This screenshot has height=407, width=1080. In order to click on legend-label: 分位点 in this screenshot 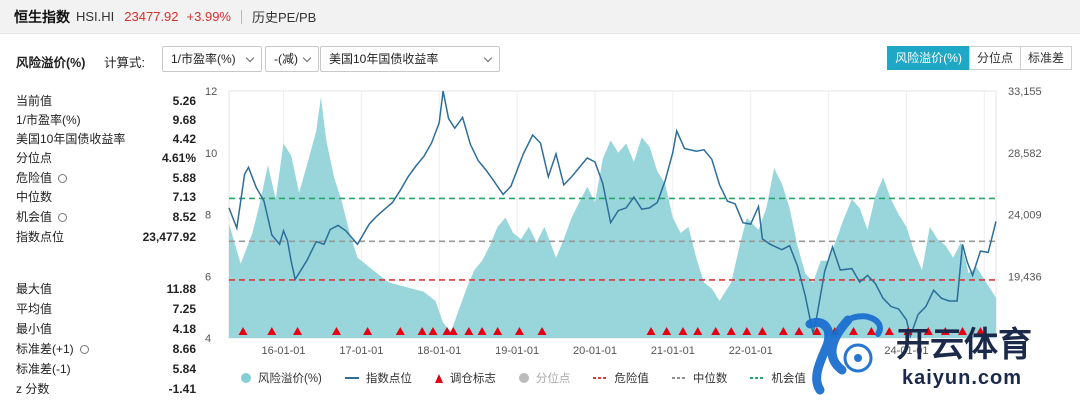, I will do `click(553, 379)`.